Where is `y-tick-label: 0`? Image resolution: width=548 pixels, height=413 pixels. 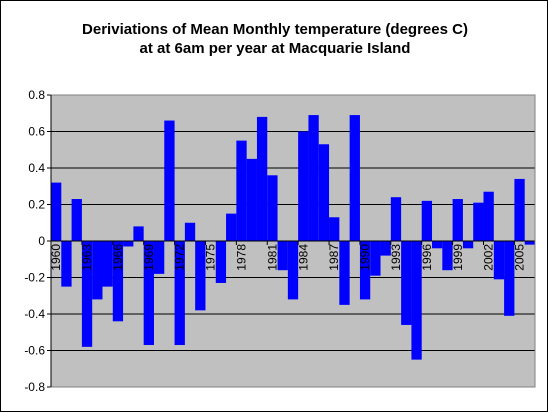 y-tick-label: 0 is located at coordinates (41, 241).